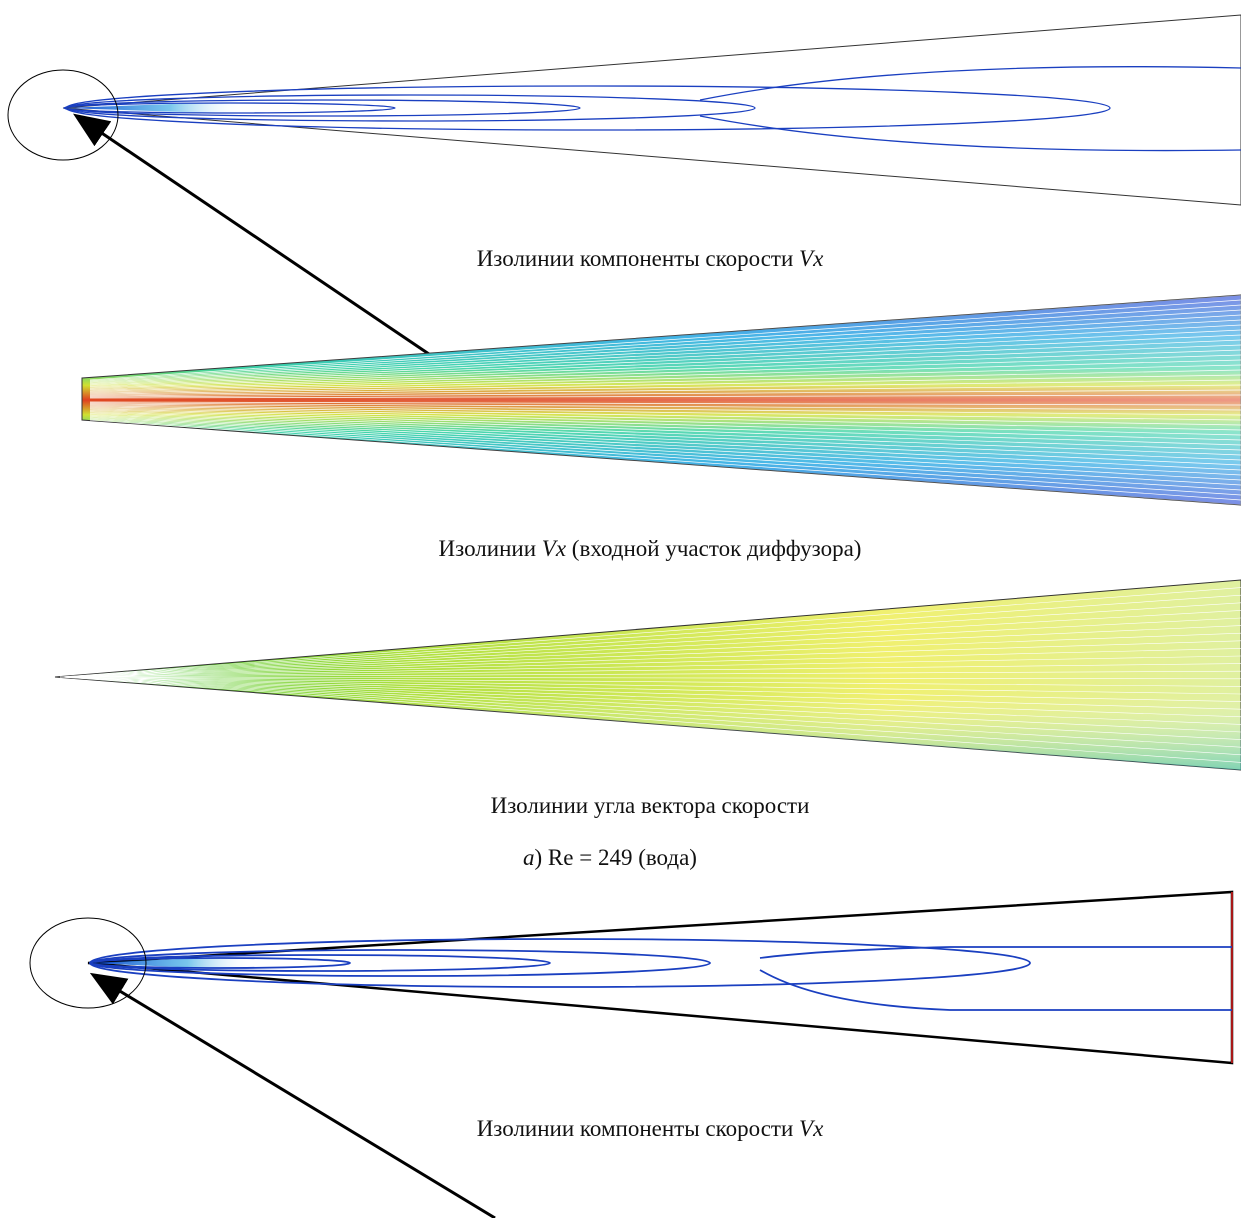 The image size is (1241, 1218). What do you see at coordinates (631, 977) in the screenshot?
I see `panel-4-plot` at bounding box center [631, 977].